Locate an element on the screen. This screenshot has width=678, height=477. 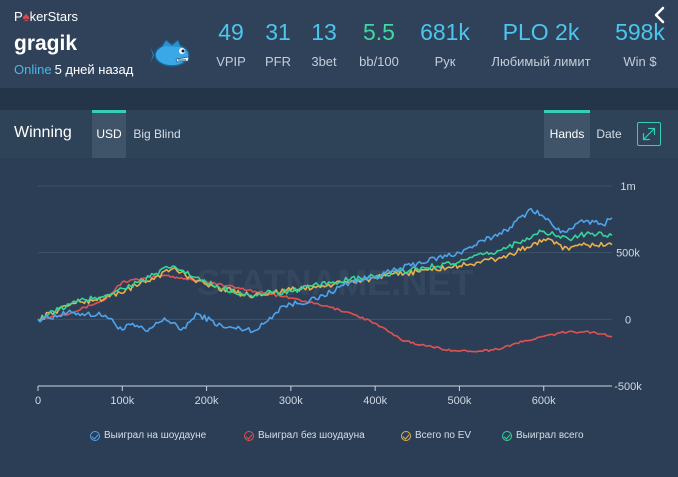
stat-value: 49 is located at coordinates (231, 32).